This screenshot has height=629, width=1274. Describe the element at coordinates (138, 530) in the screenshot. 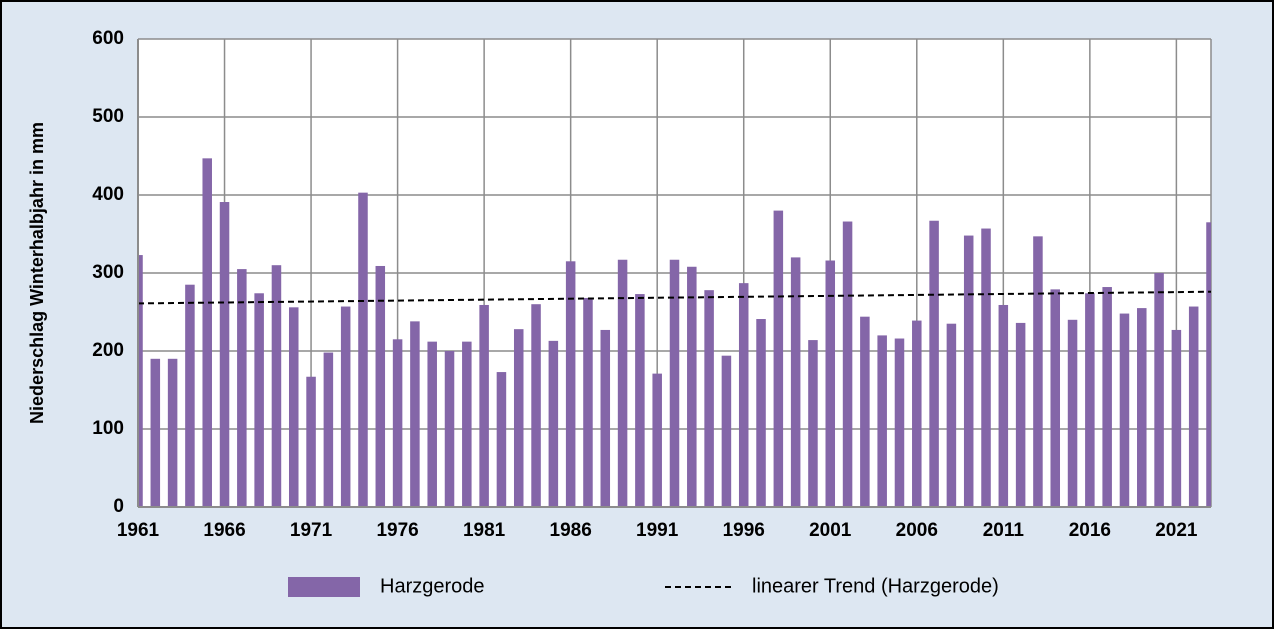

I see `x-tick-label: 1961` at that location.